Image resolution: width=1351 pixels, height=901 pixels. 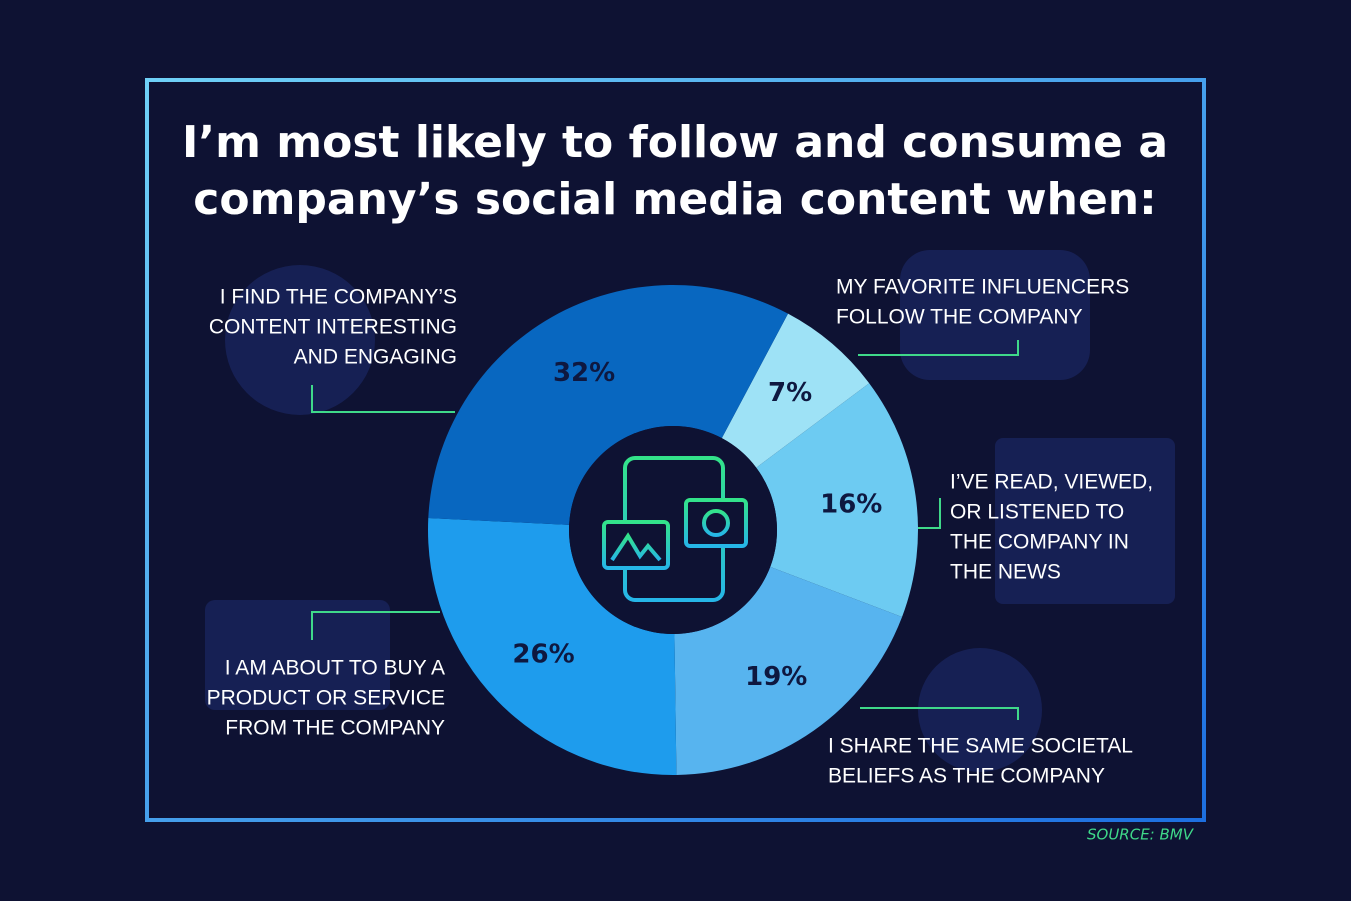 What do you see at coordinates (326, 698) in the screenshot?
I see `category-label: PRODUCT OR SERVICE` at bounding box center [326, 698].